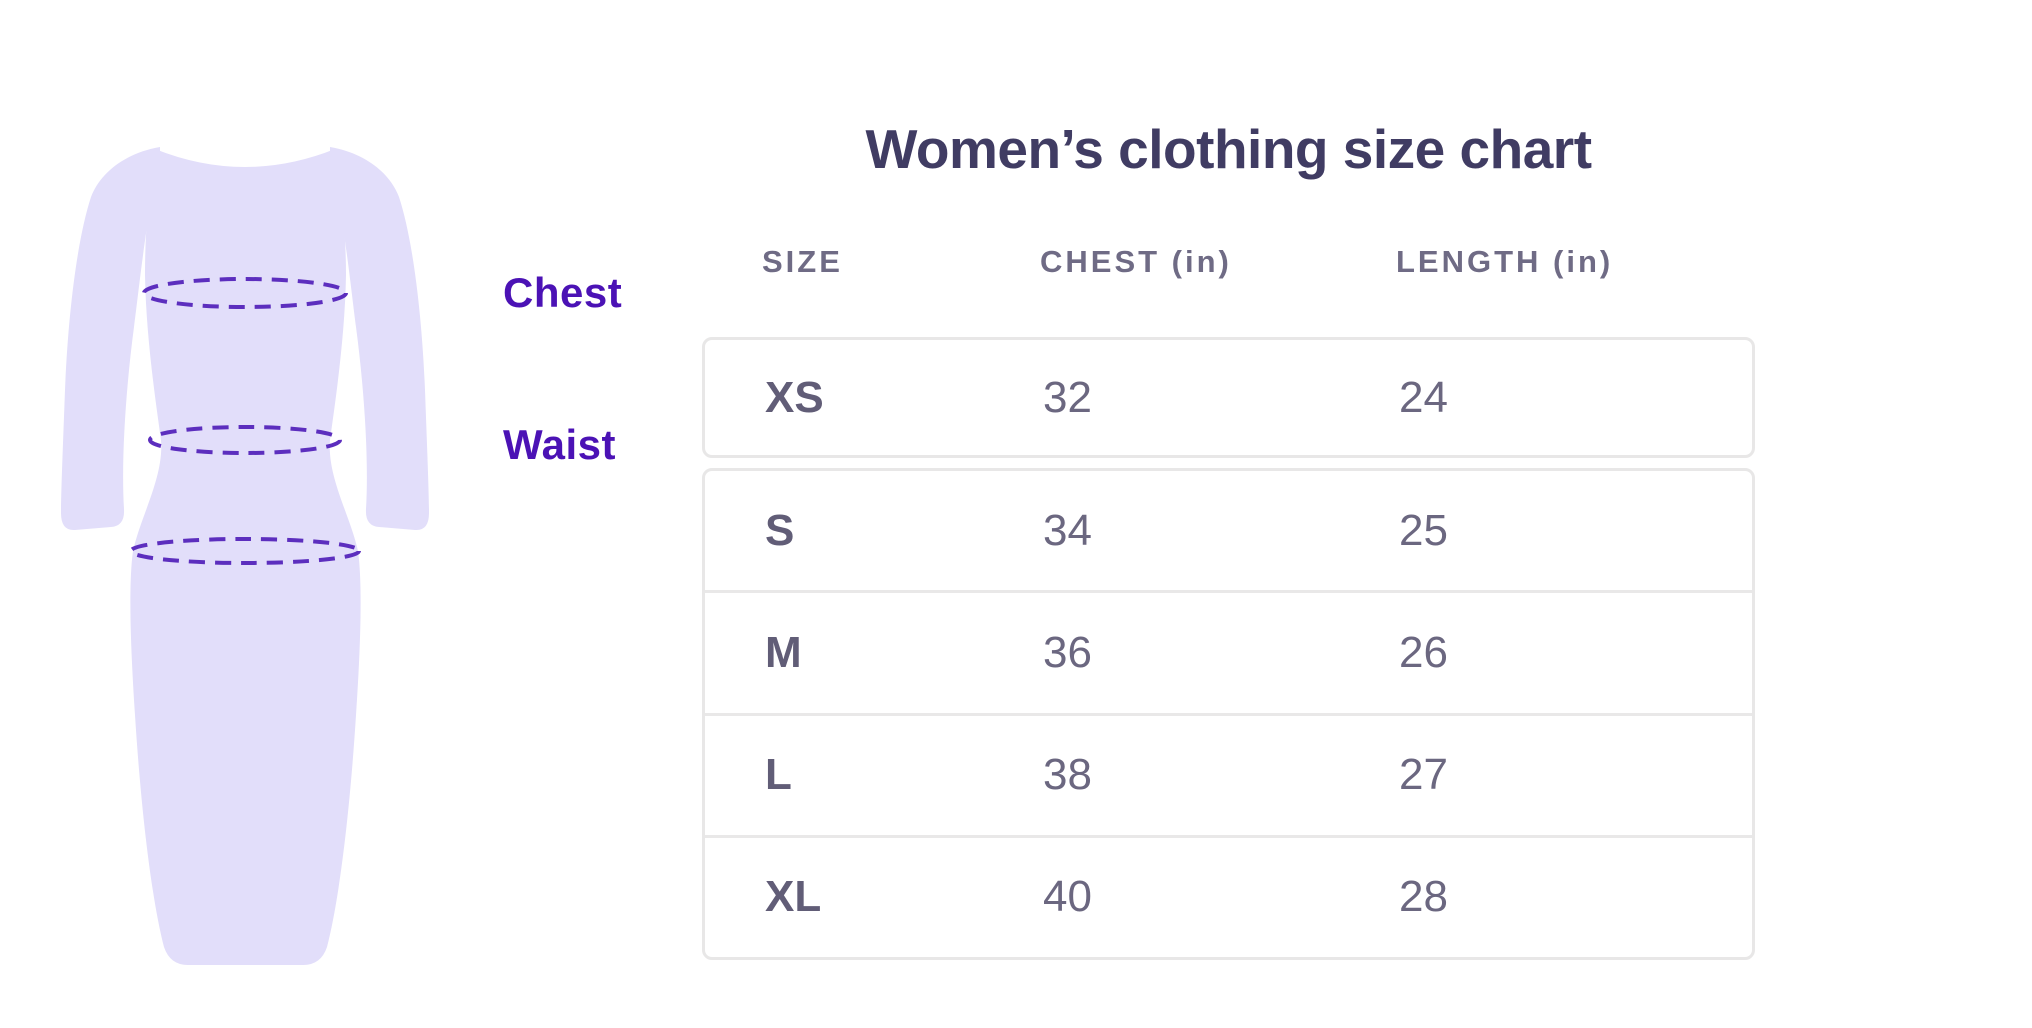  What do you see at coordinates (1228, 651) in the screenshot?
I see `table-row-m: M 36 26` at bounding box center [1228, 651].